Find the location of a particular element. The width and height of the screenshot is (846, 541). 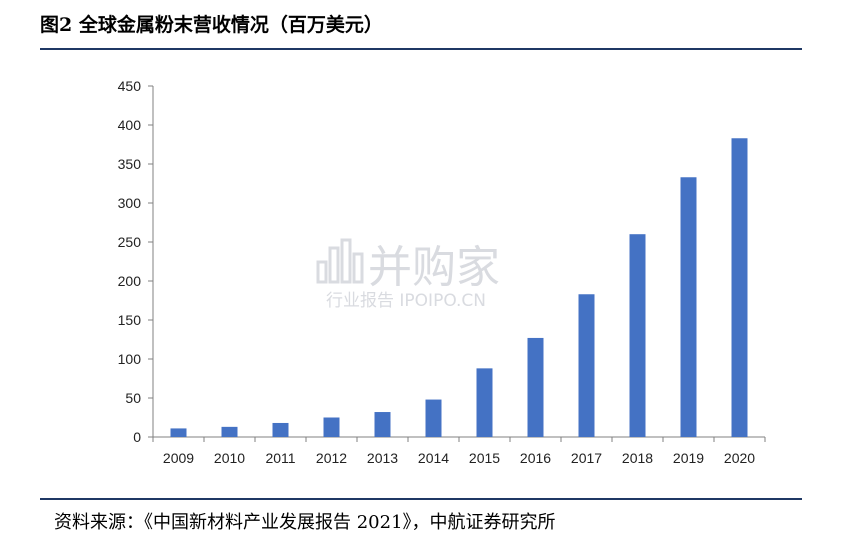

top-rule is located at coordinates (421, 49).